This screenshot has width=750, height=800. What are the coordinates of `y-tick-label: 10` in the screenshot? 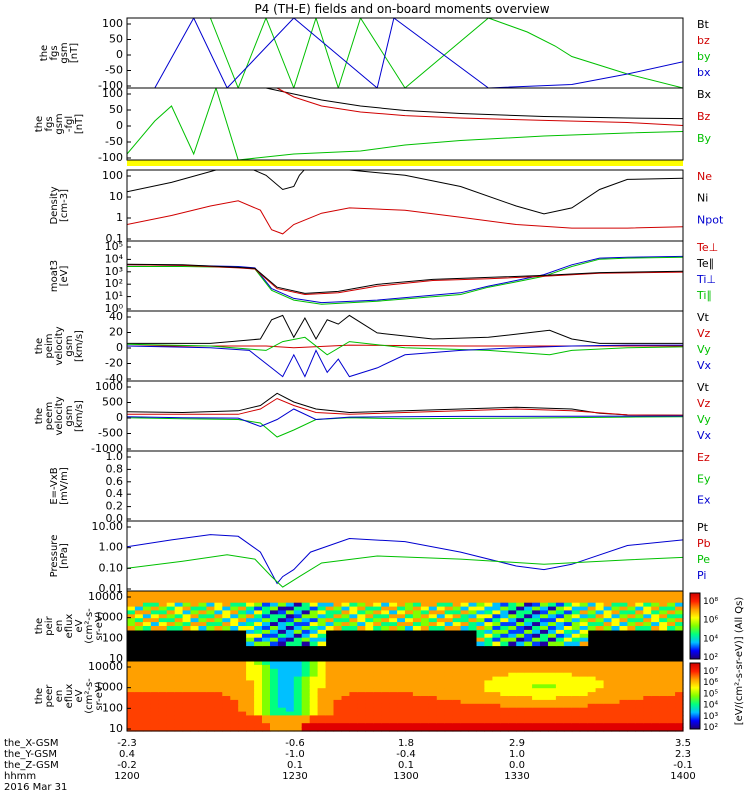 It's located at (116, 196).